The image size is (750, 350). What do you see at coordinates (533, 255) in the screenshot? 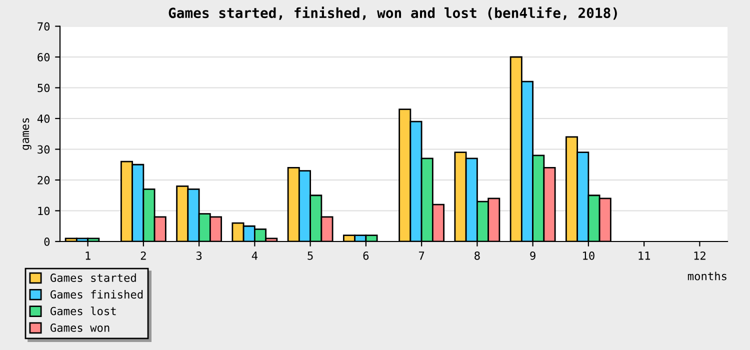
I see `x-tick-label: 9` at bounding box center [533, 255].